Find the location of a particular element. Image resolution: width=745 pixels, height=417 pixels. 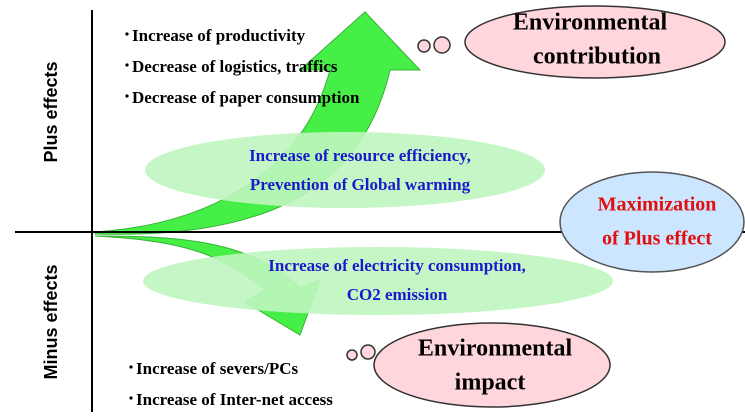

cloud-text: impact is located at coordinates (490, 383).